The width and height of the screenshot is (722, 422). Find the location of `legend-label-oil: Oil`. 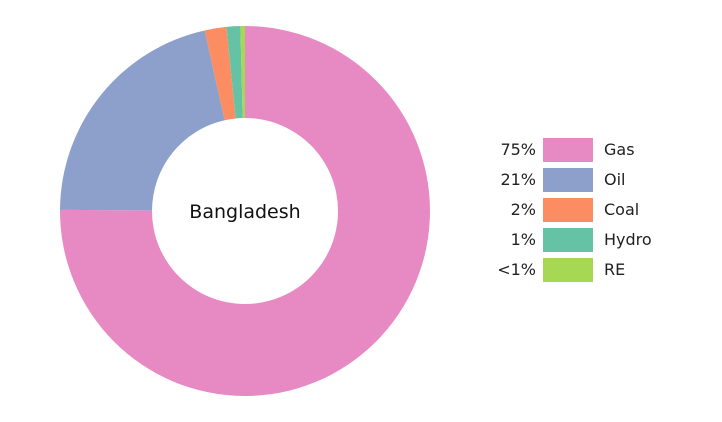

legend-label-oil: Oil is located at coordinates (614, 179).